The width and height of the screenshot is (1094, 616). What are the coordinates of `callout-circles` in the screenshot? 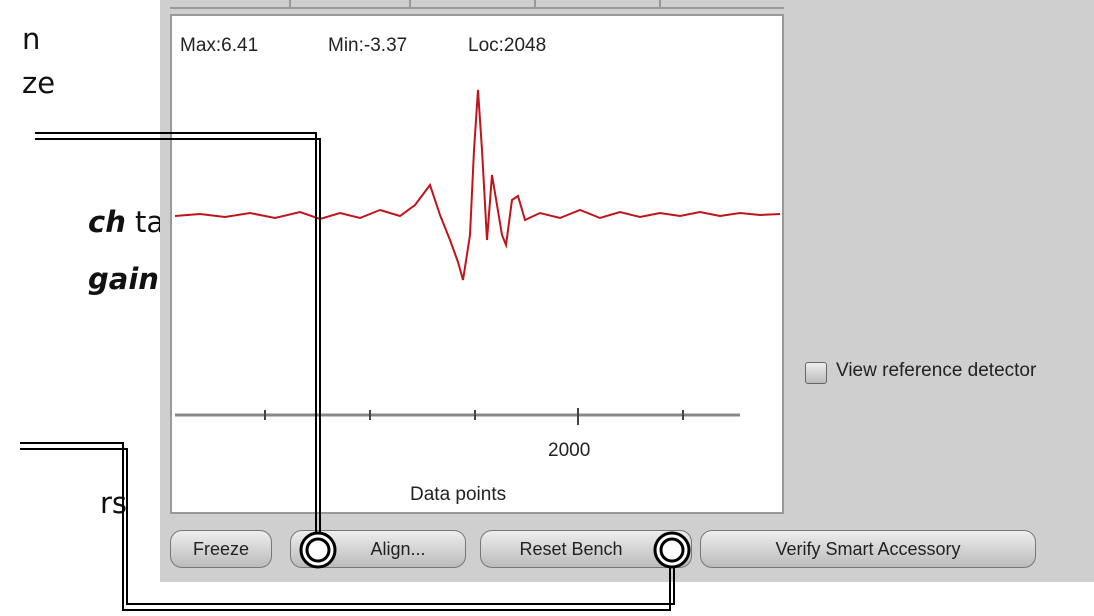 It's located at (495, 550).